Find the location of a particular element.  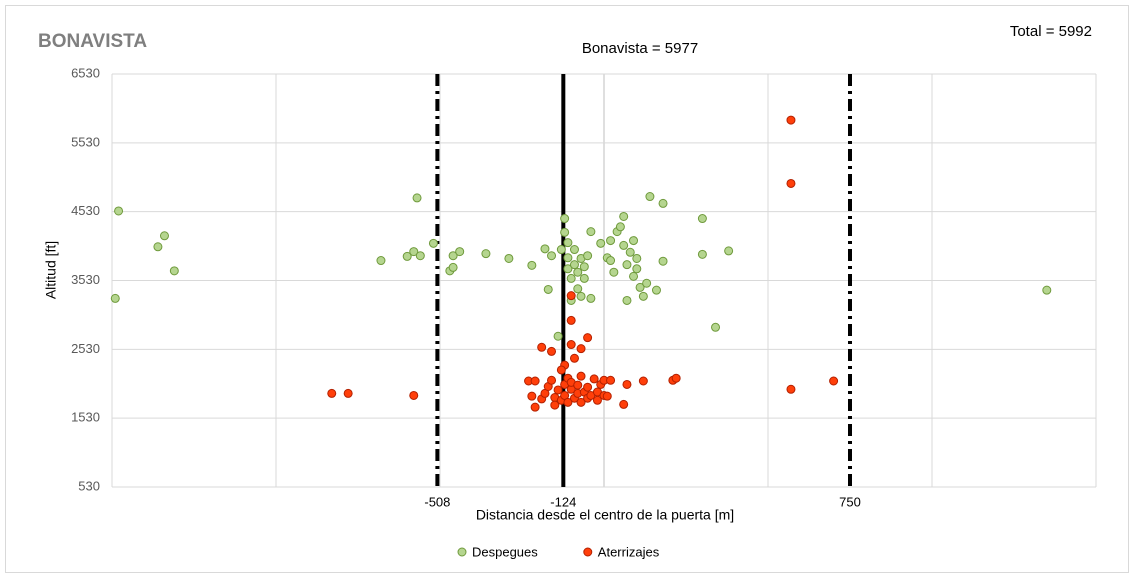

legend-label: Aterrizajes is located at coordinates (629, 551).